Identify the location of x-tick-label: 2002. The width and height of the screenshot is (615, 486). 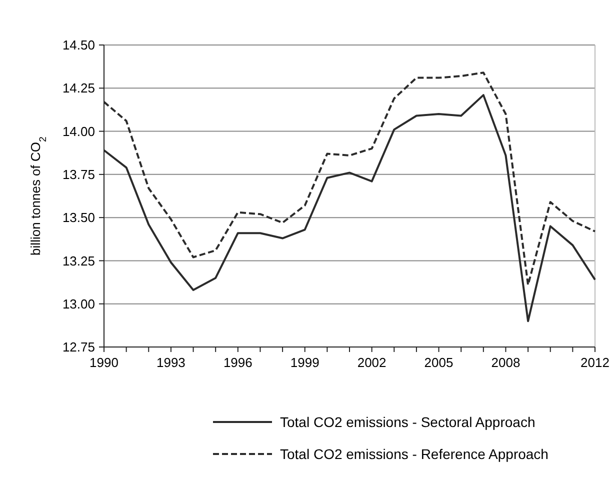
(371, 362).